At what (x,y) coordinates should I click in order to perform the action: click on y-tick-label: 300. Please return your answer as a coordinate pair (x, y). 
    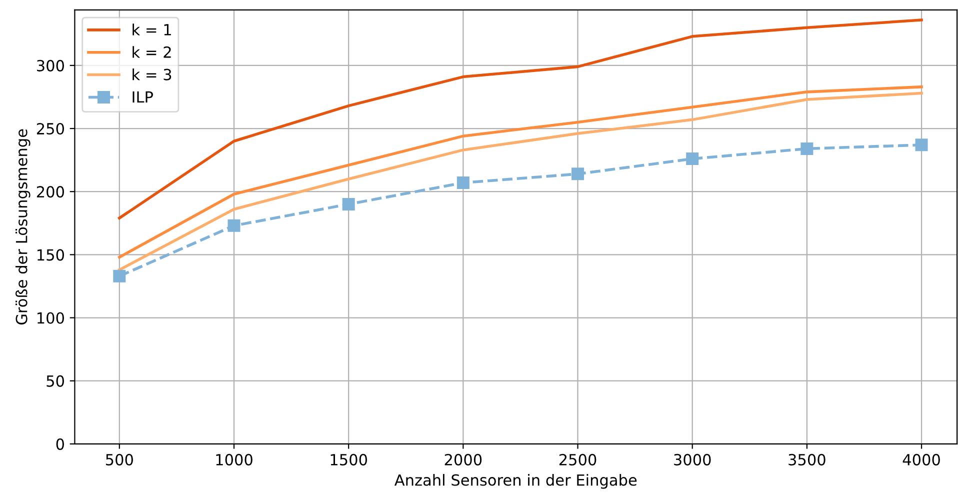
    Looking at the image, I should click on (50, 66).